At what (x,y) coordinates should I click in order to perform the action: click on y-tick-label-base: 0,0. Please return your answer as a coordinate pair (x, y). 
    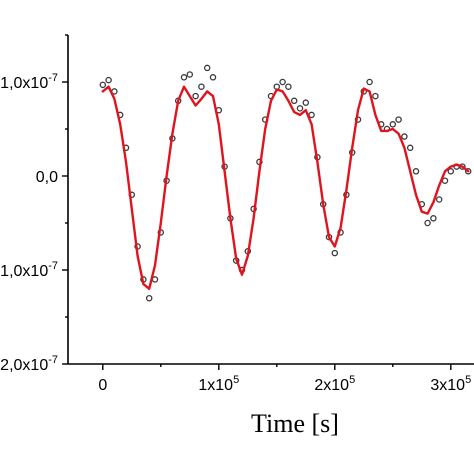
    Looking at the image, I should click on (47, 177).